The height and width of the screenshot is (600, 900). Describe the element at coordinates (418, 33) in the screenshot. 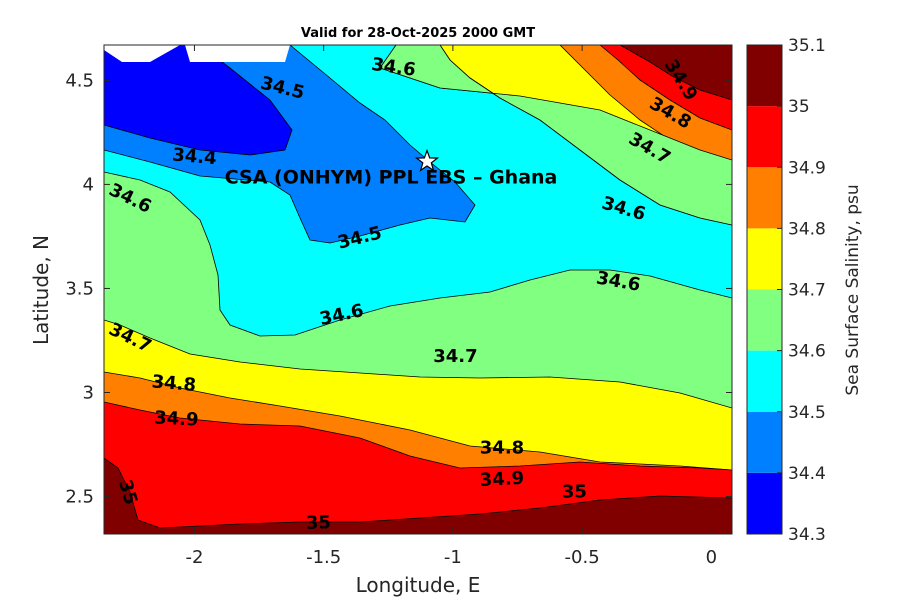

I see `chart-title: Valid for 28-Oct-2025 2000 GMT` at that location.